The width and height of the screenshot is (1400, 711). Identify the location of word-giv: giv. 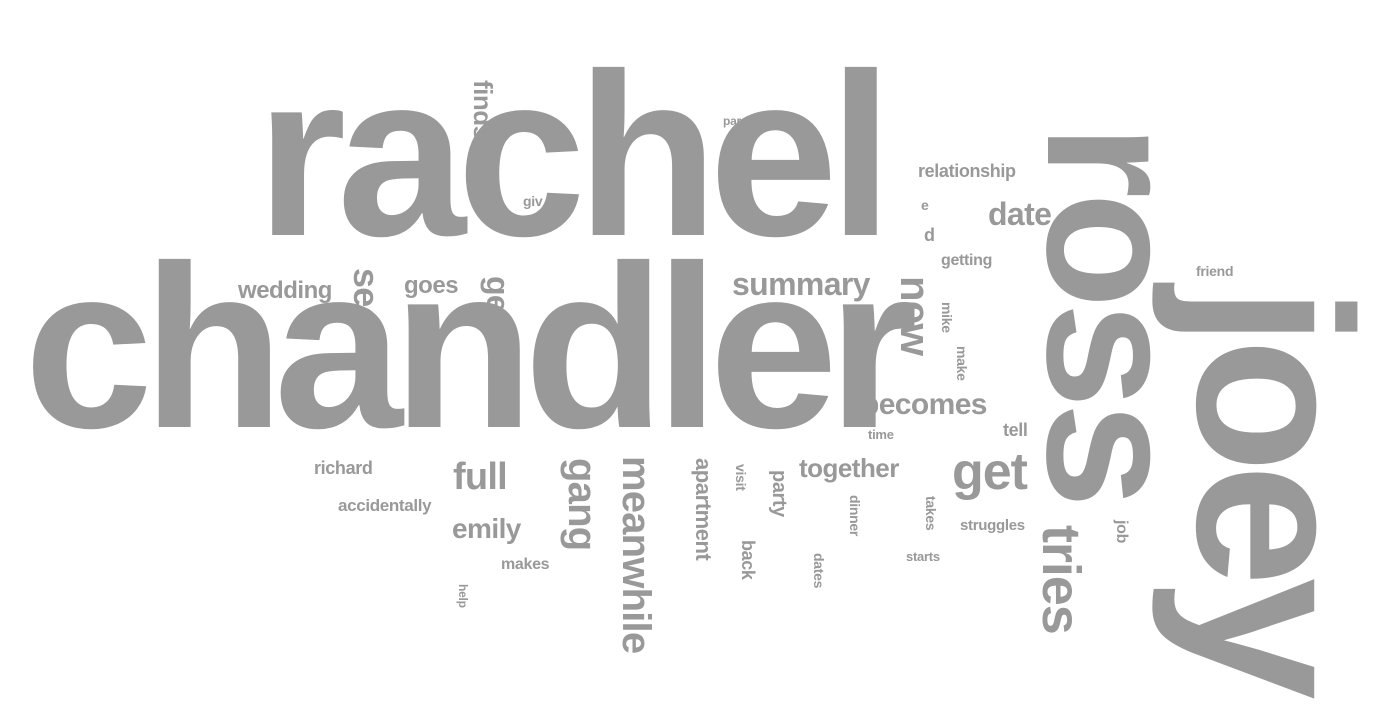
(533, 201).